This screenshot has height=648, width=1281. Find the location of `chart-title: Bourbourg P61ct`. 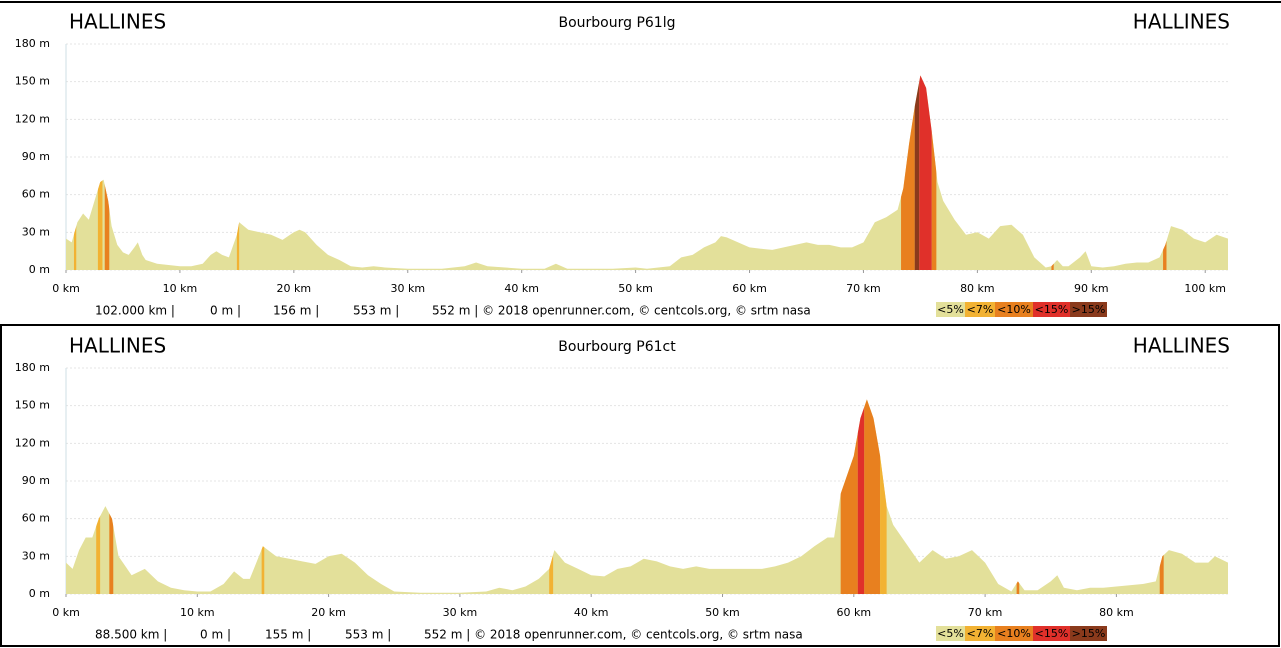

chart-title: Bourbourg P61ct is located at coordinates (617, 347).